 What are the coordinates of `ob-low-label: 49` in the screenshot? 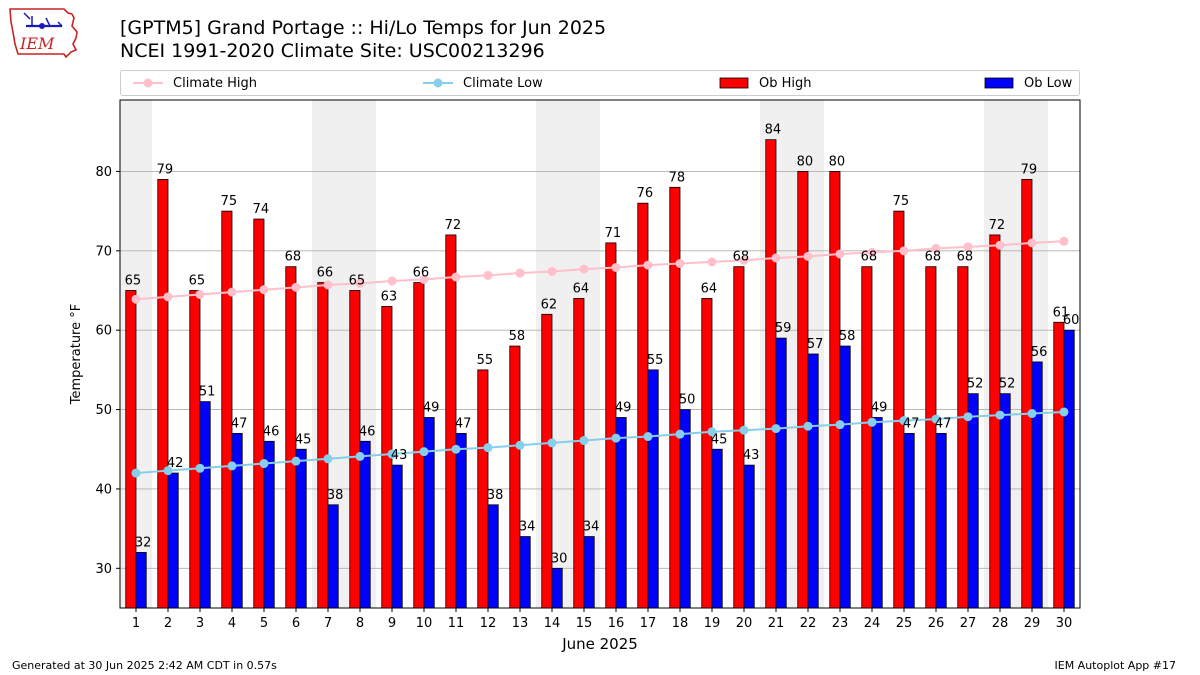 It's located at (879, 408).